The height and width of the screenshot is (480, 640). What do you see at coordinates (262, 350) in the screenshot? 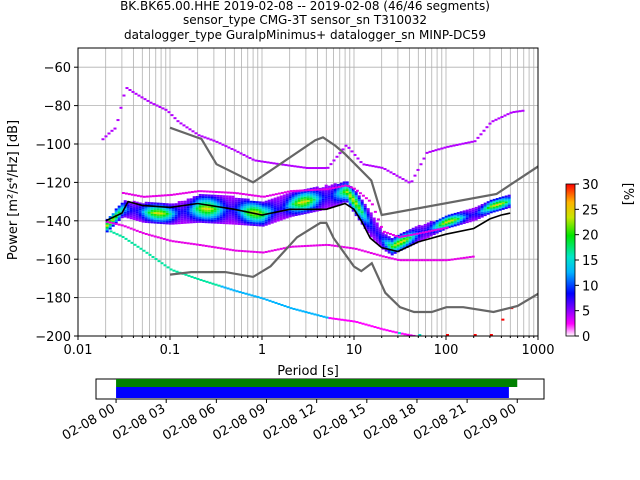
I see `x-tick-label: 1` at bounding box center [262, 350].